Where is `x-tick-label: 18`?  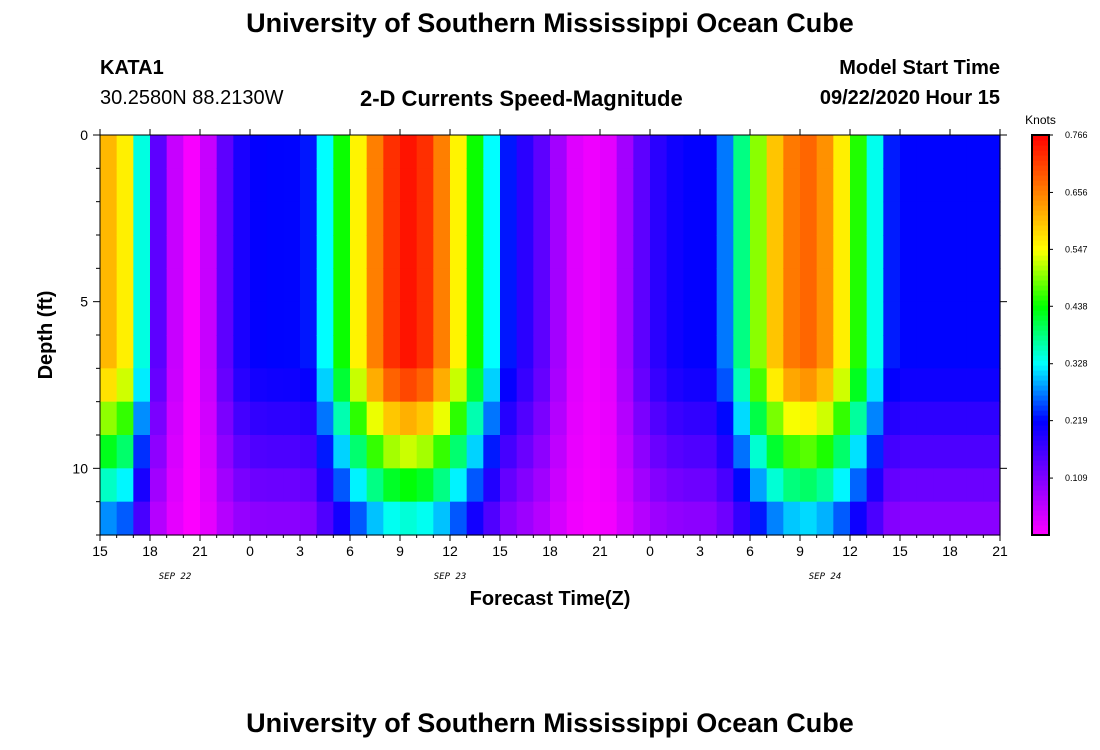
x-tick-label: 18 is located at coordinates (950, 551).